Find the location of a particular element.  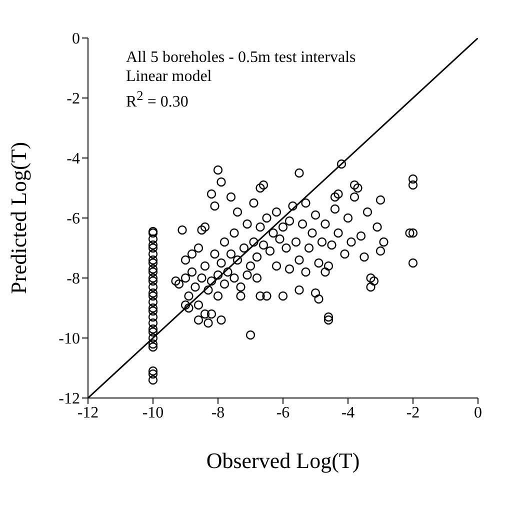

x-tick-label: -2 is located at coordinates (413, 413).